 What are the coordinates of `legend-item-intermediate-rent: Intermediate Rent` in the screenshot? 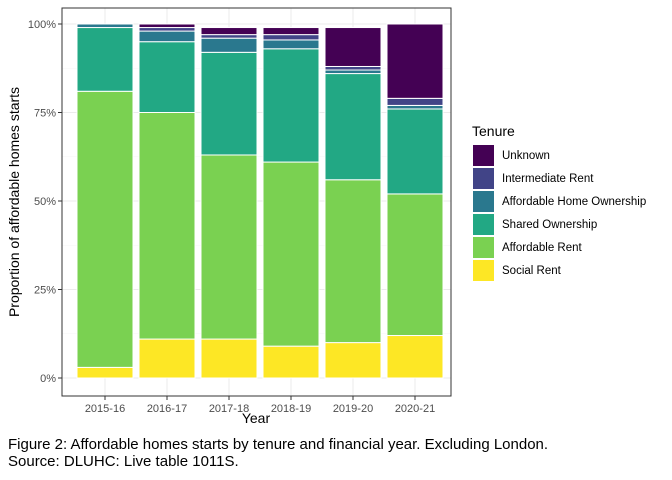 It's located at (533, 178).